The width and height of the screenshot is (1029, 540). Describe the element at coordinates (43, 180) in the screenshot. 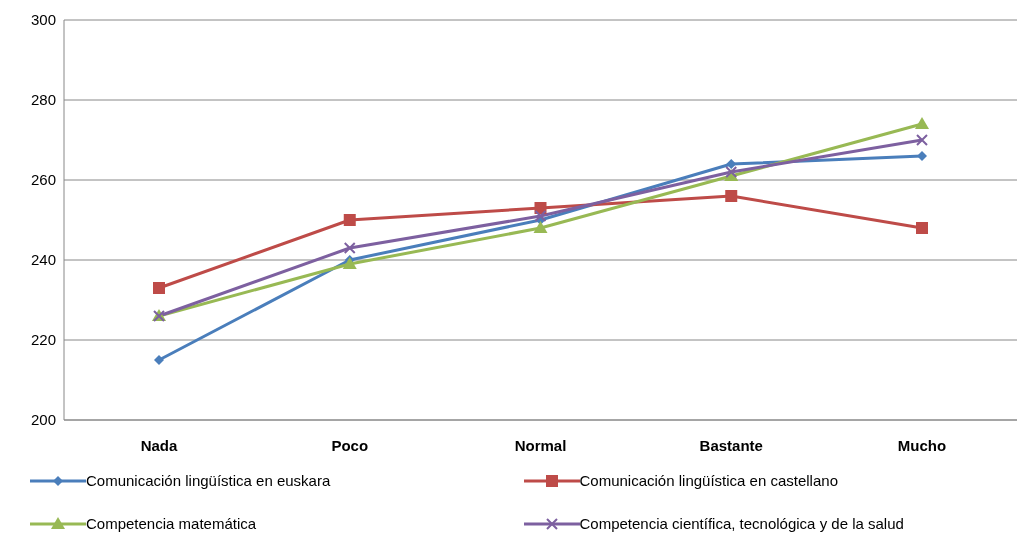

I see `y-tick-label: 260` at that location.